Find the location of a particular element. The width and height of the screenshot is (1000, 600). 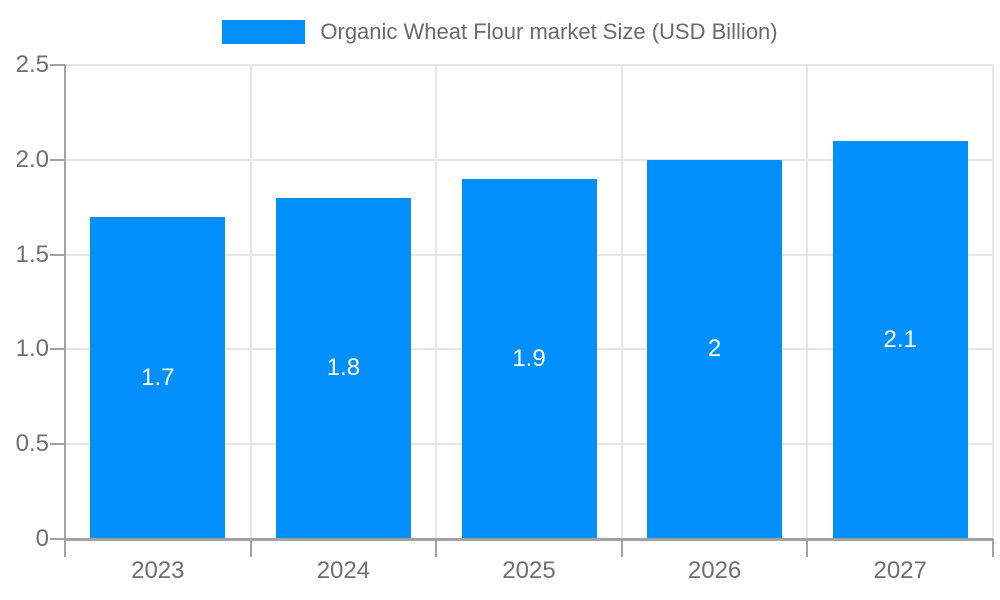

y-axis-label: 1.0 is located at coordinates (32, 349).